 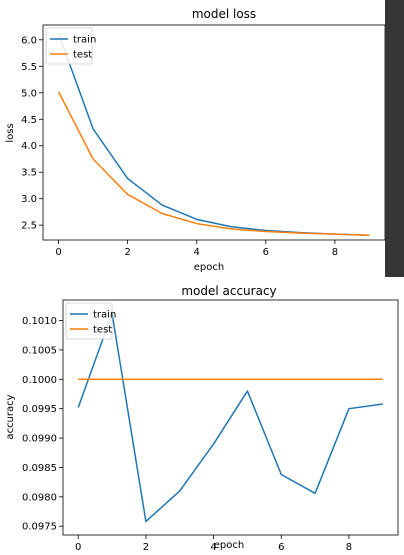 I want to click on y-tick-label: 0.0985, so click(x=39, y=468).